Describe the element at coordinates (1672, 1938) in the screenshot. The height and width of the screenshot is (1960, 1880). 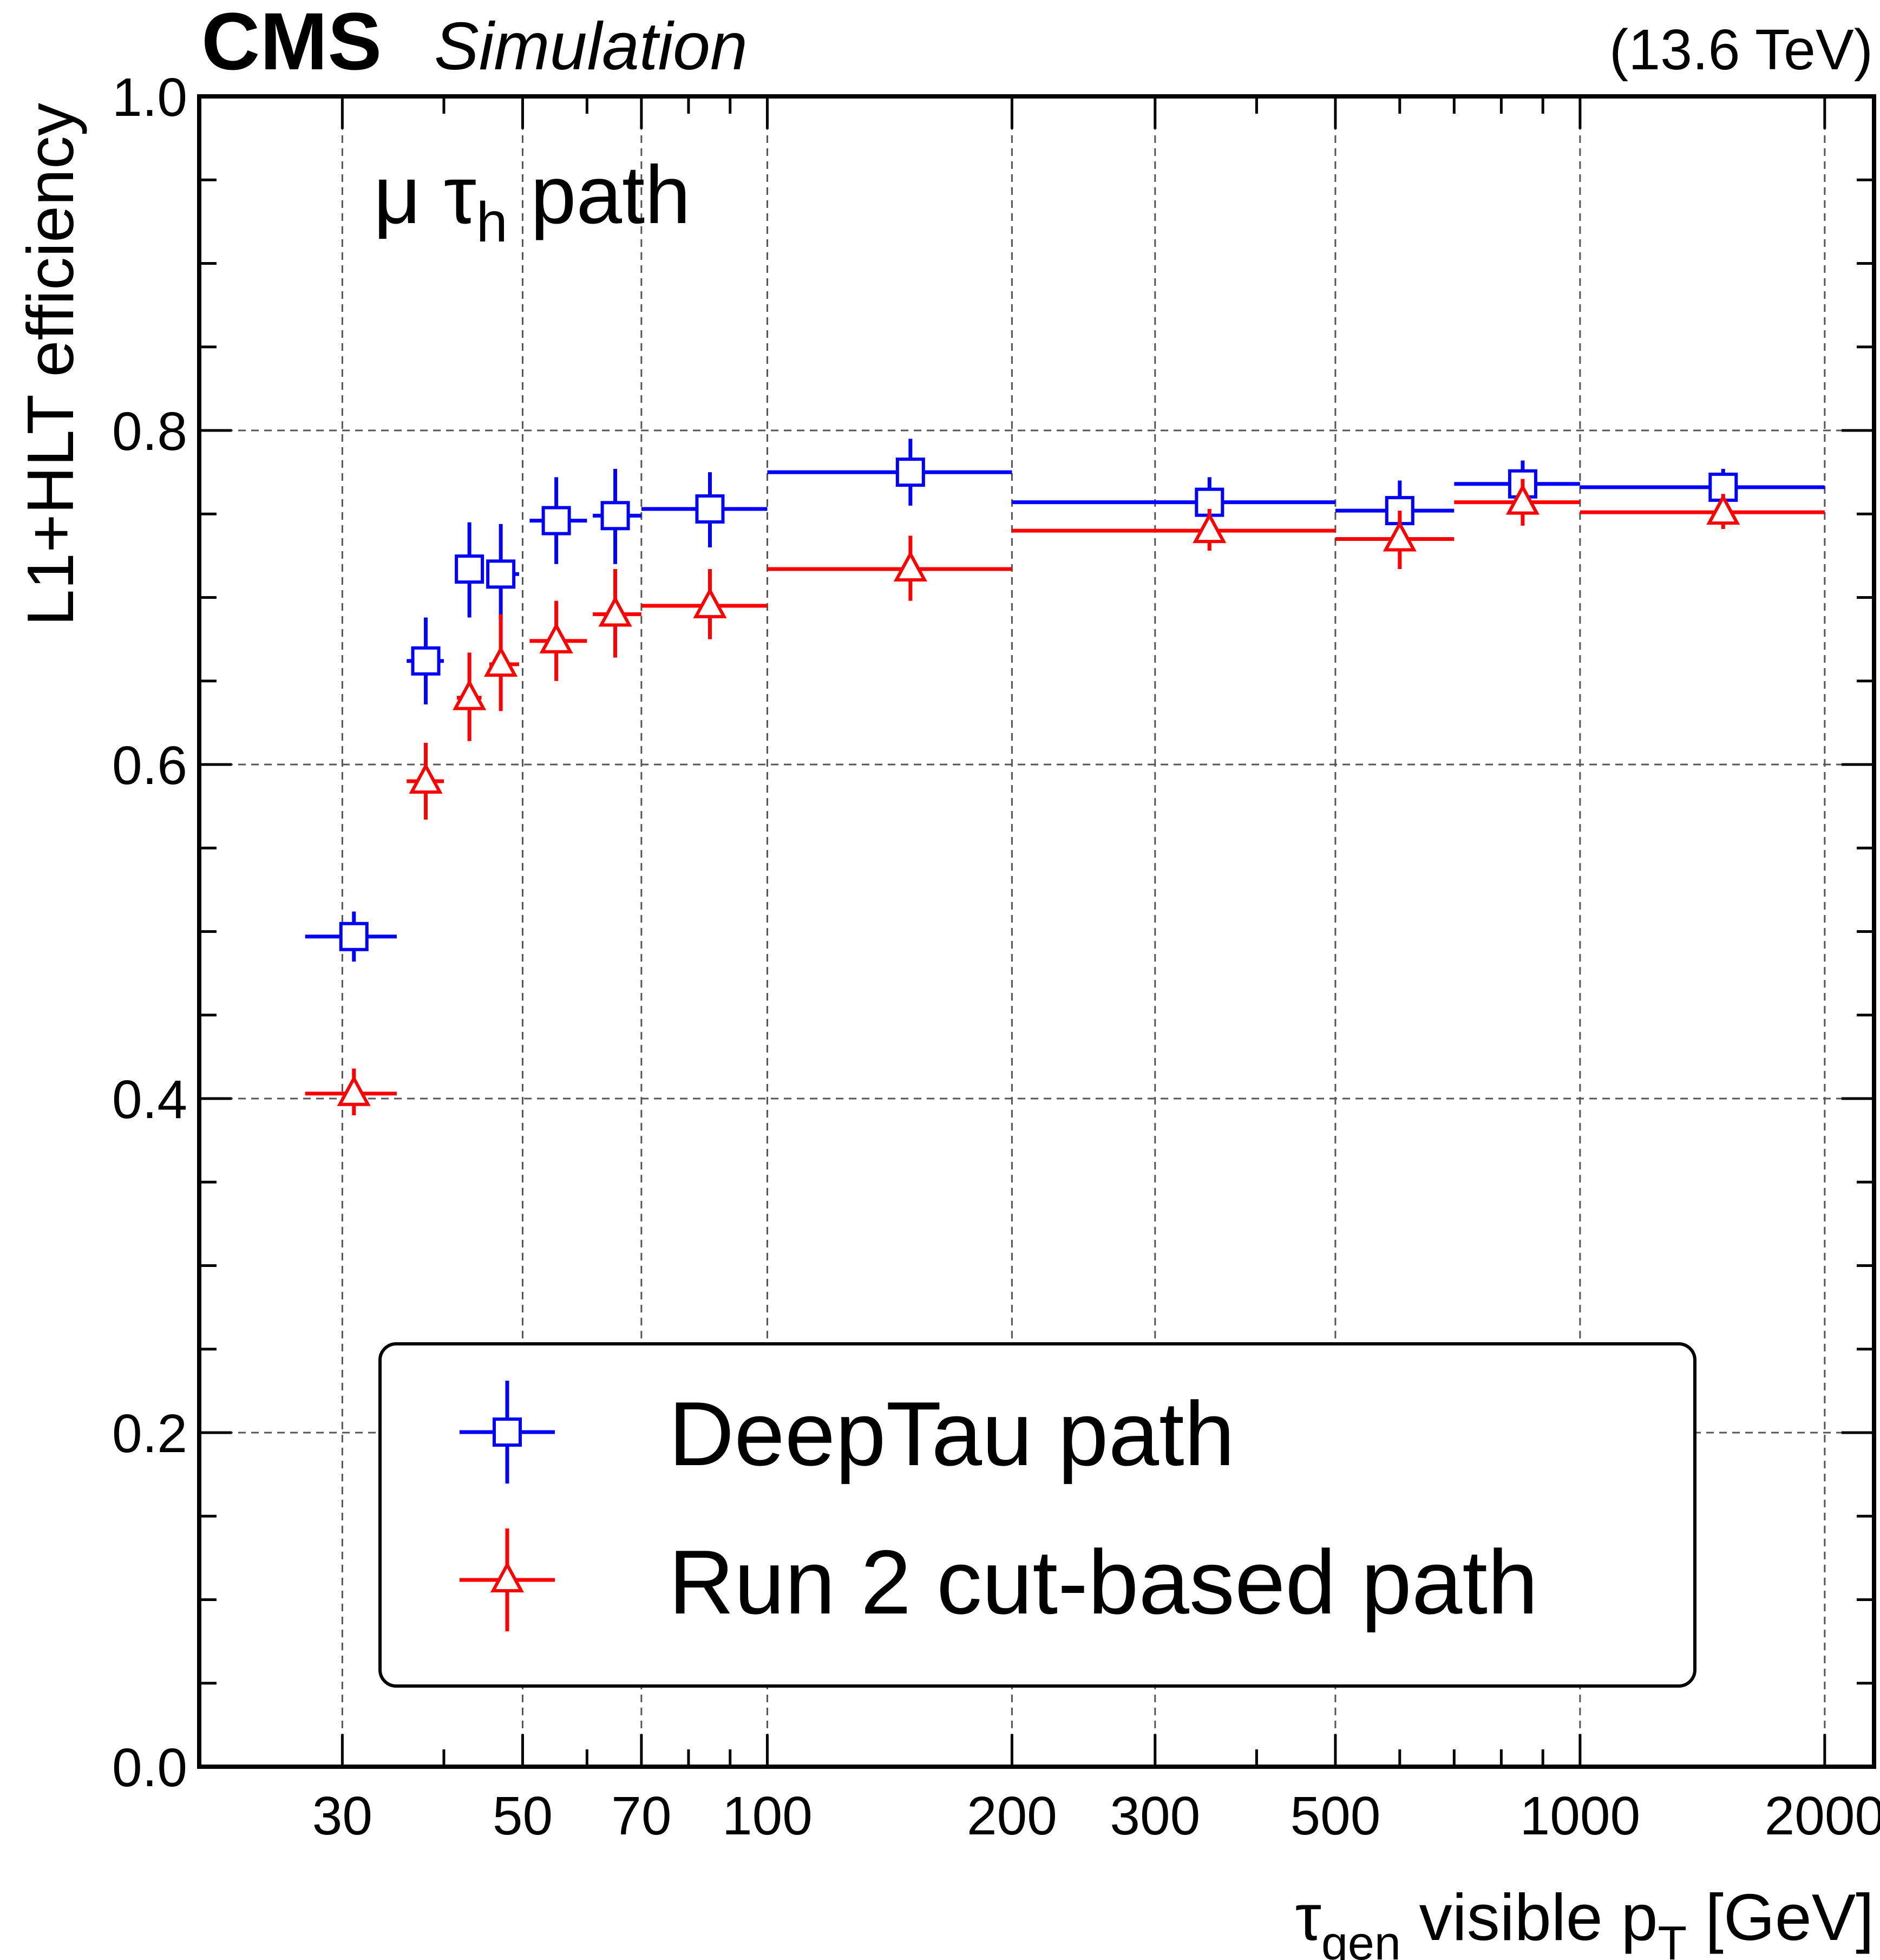
I see `x-title-pt-sub: T` at that location.